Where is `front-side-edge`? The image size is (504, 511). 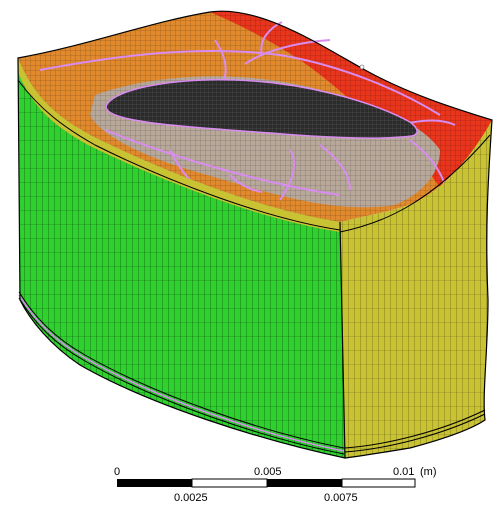 front-side-edge is located at coordinates (342, 340).